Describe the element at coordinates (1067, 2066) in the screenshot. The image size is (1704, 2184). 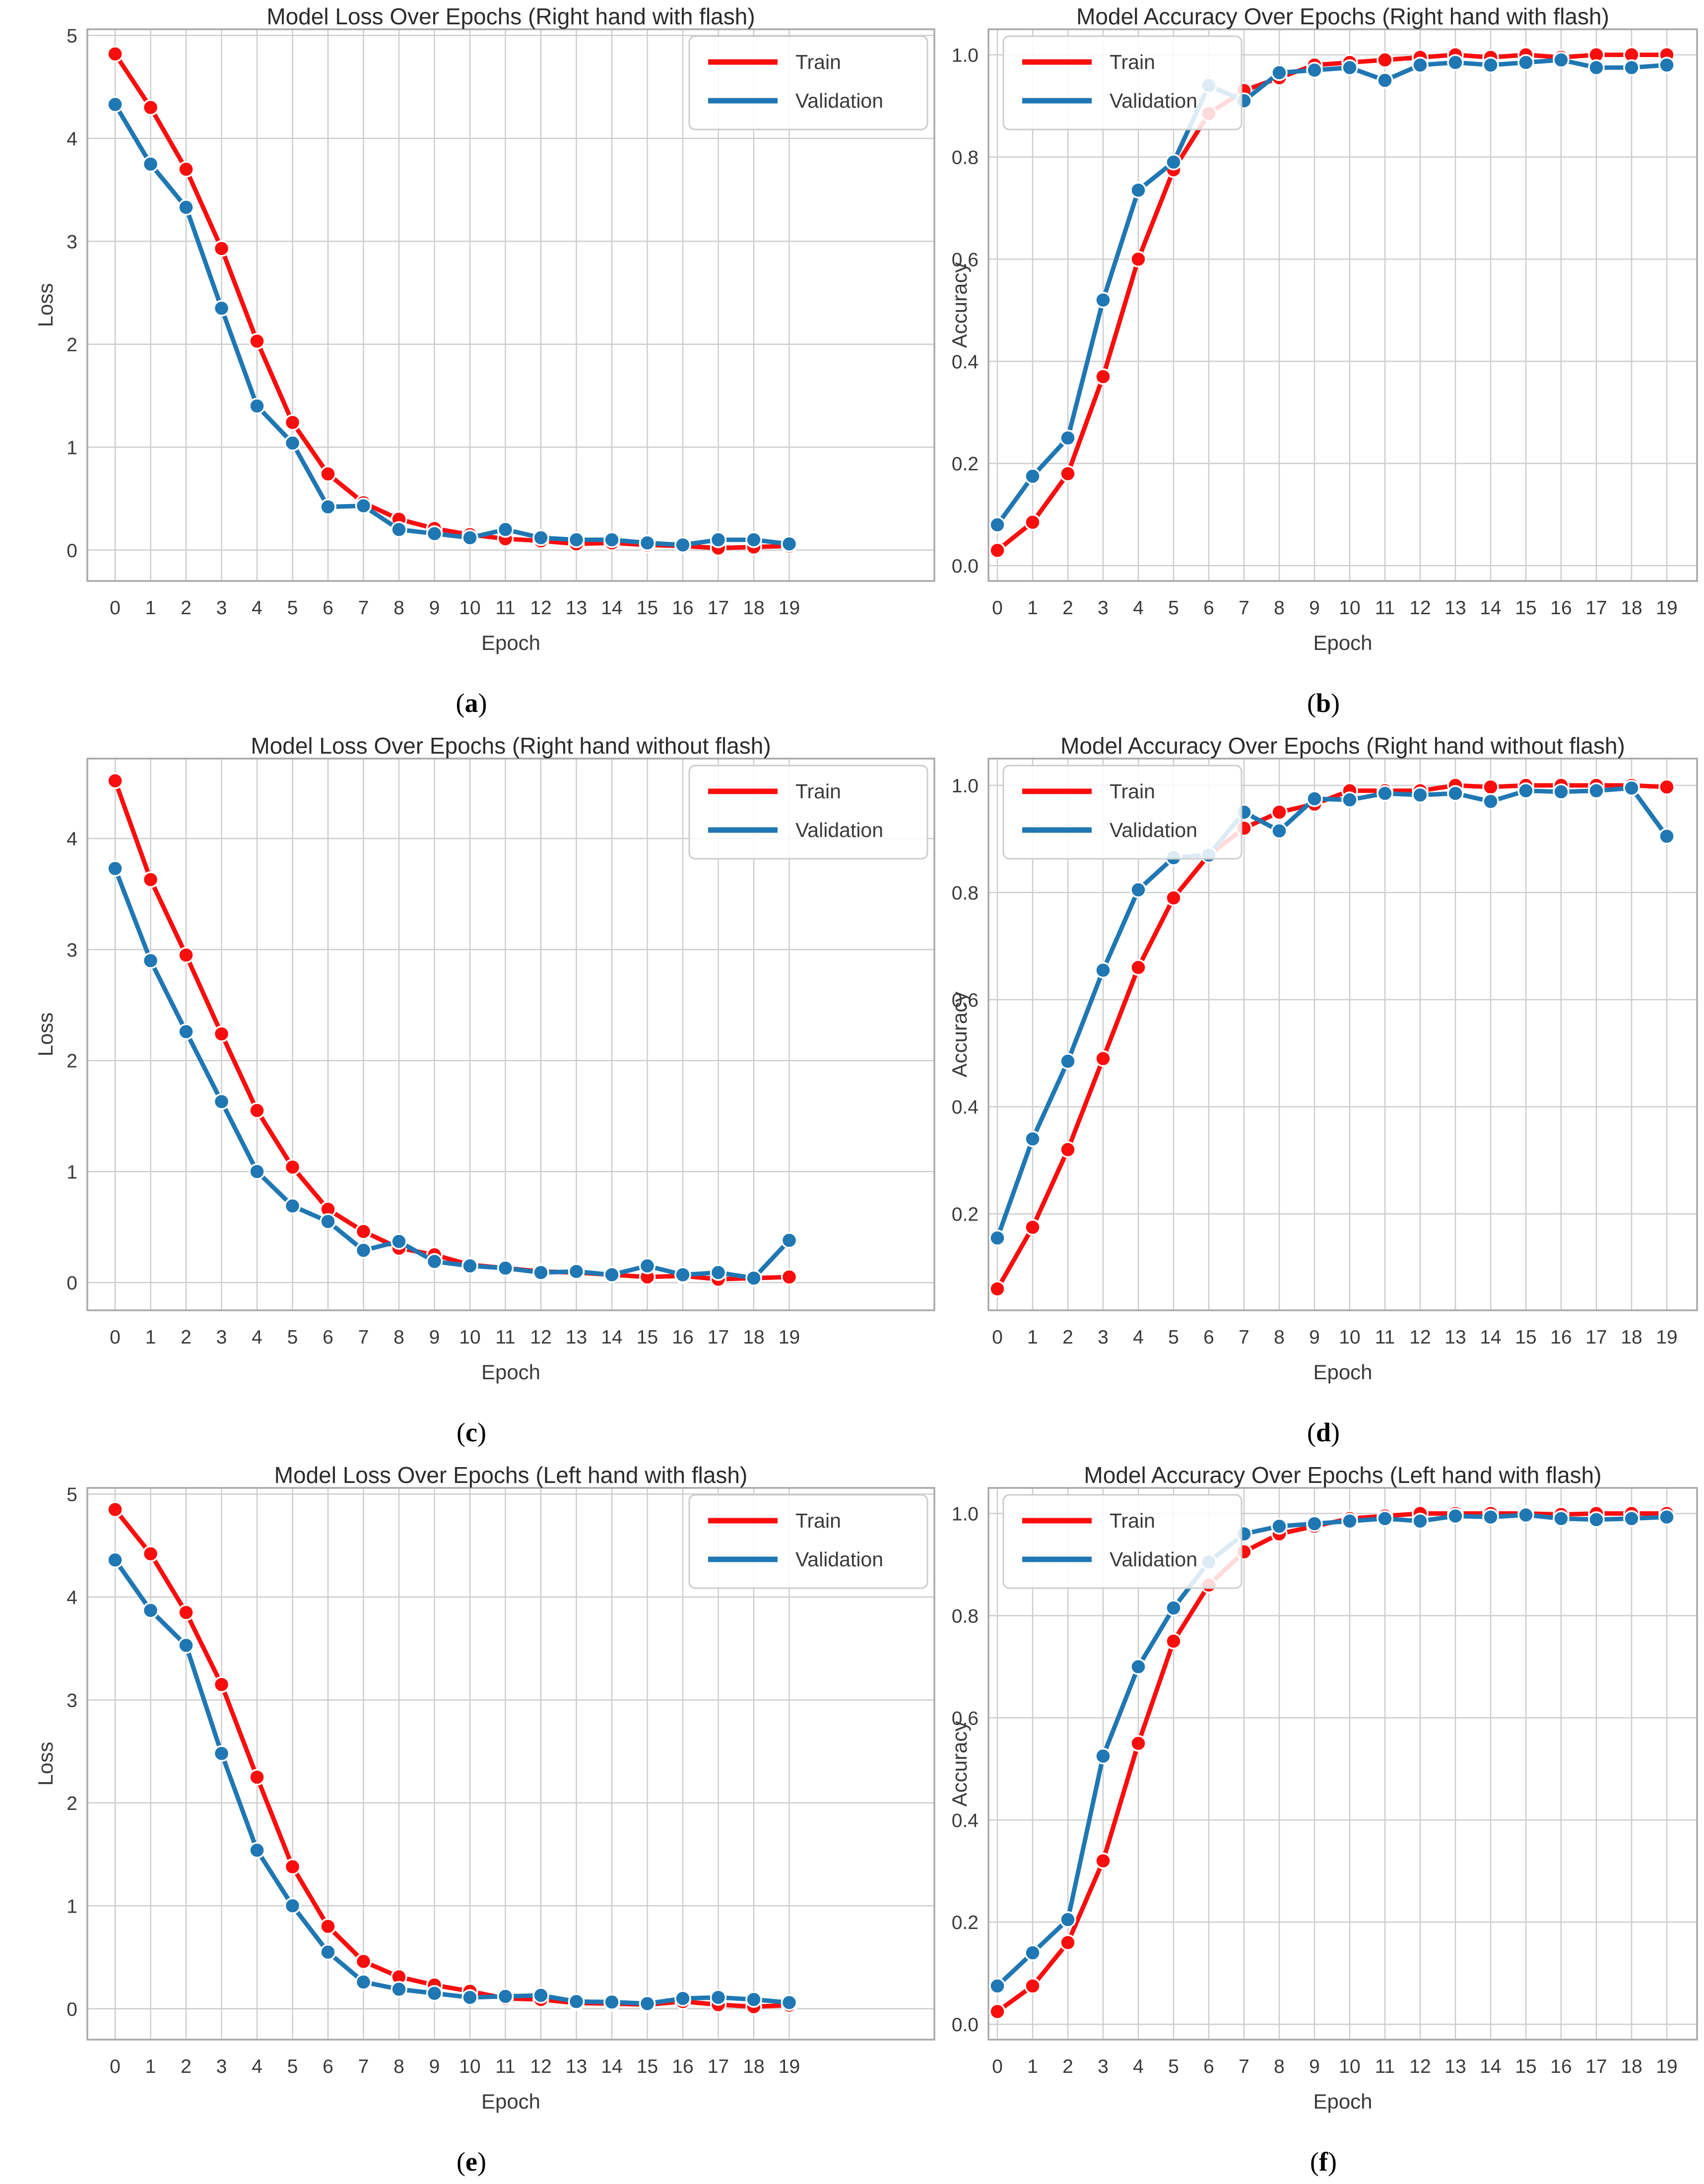
I see `x-tick-label: 2` at that location.